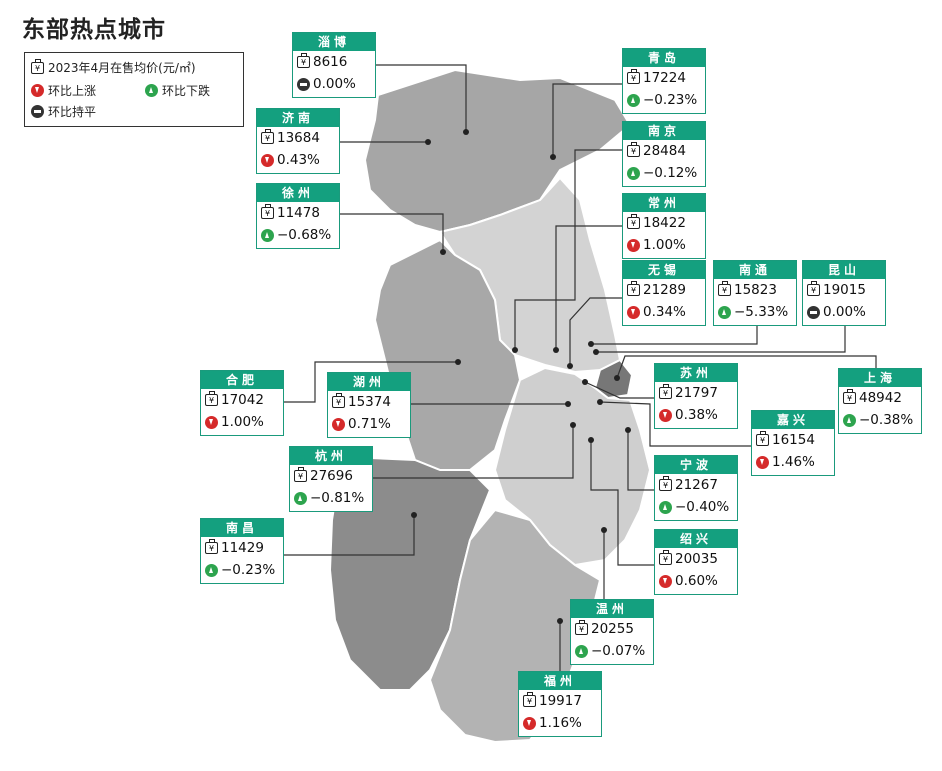 This screenshot has height=771, width=942. What do you see at coordinates (664, 223) in the screenshot?
I see `city-price: 18422` at bounding box center [664, 223].